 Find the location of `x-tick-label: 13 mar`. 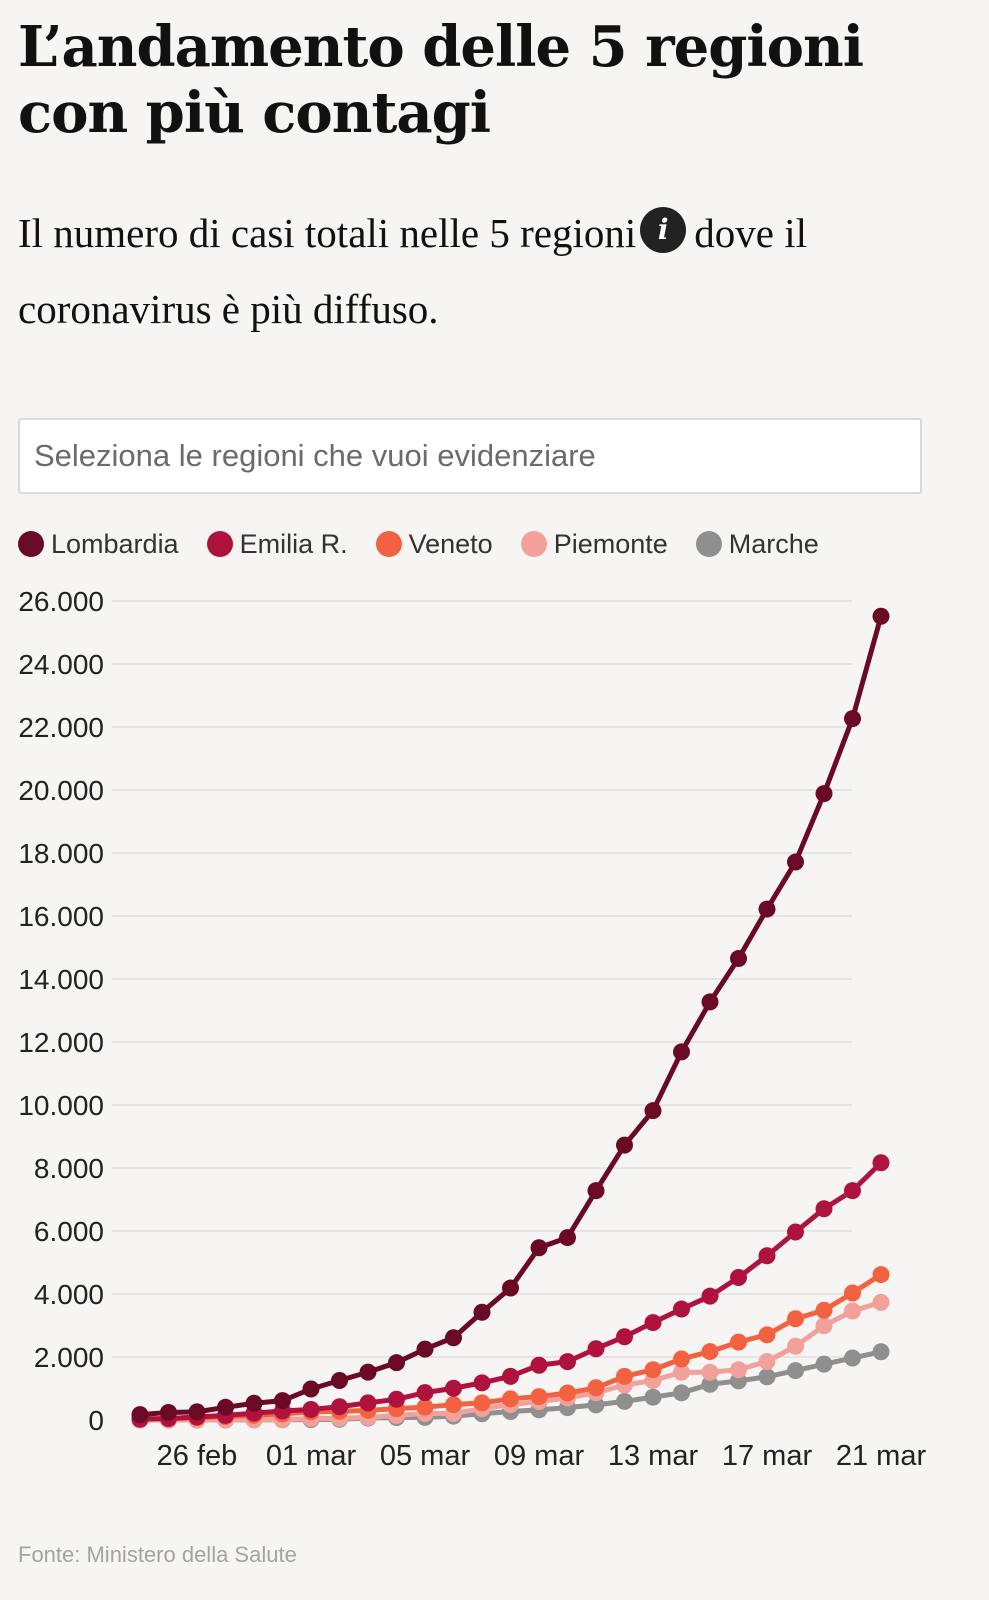

x-tick-label: 13 mar is located at coordinates (653, 1456).